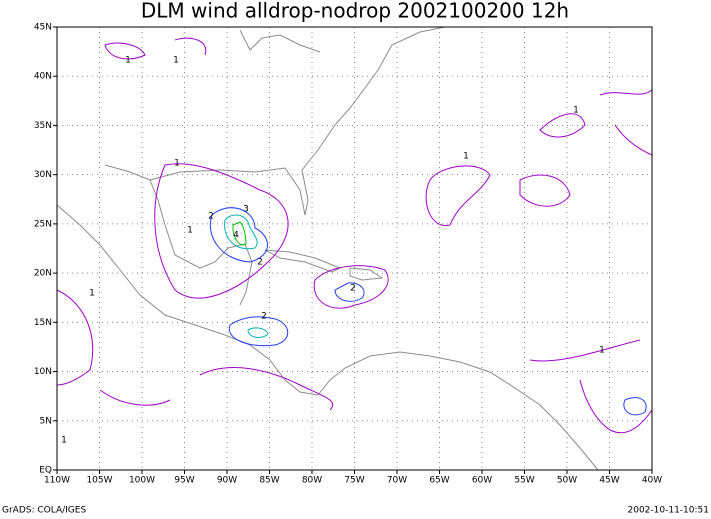  Describe the element at coordinates (43, 28) in the screenshot. I see `lat-label: 45N` at that location.